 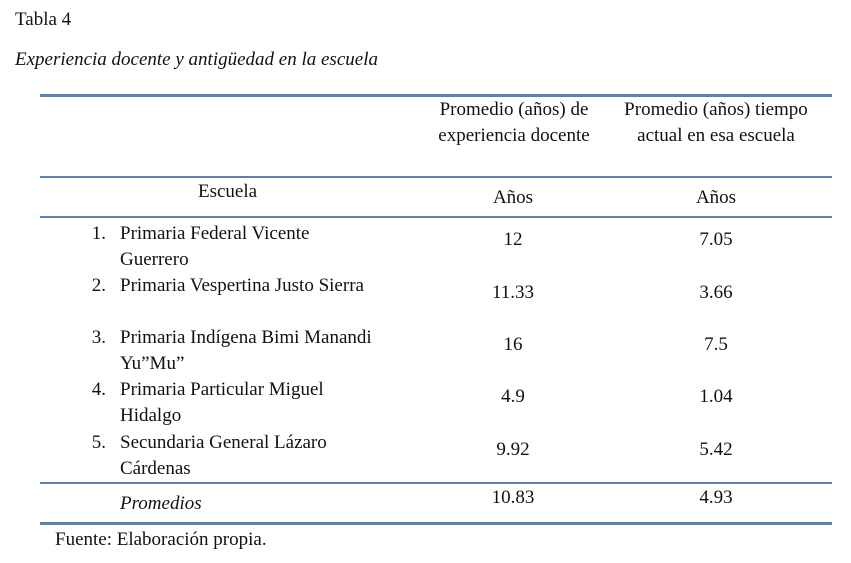 What do you see at coordinates (436, 483) in the screenshot?
I see `averages-top-rule` at bounding box center [436, 483].